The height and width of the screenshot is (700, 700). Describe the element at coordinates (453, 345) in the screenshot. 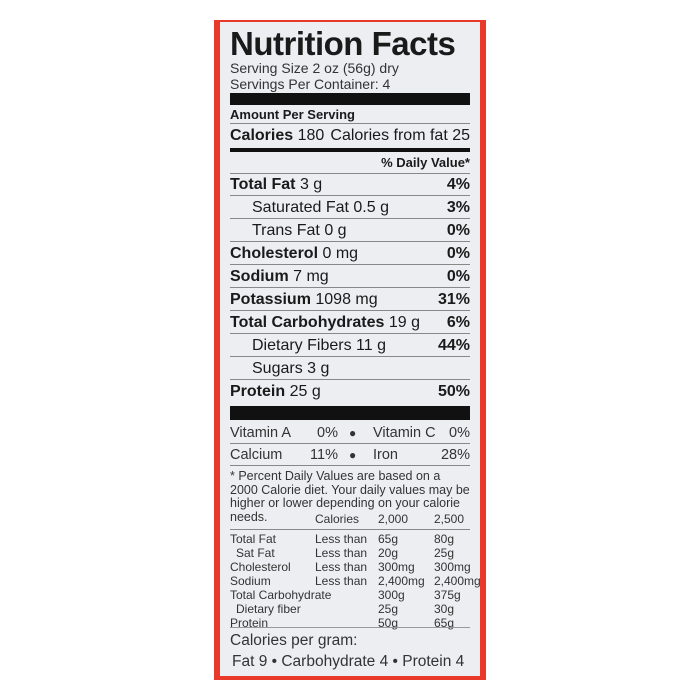

I see `nutrient-daily-value: 44%` at that location.